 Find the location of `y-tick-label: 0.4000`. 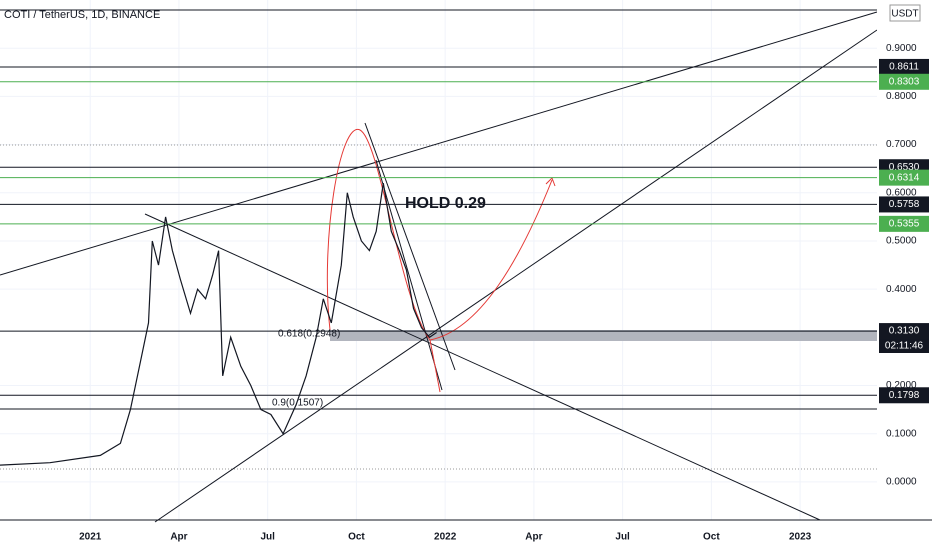

y-tick-label: 0.4000 is located at coordinates (901, 289).